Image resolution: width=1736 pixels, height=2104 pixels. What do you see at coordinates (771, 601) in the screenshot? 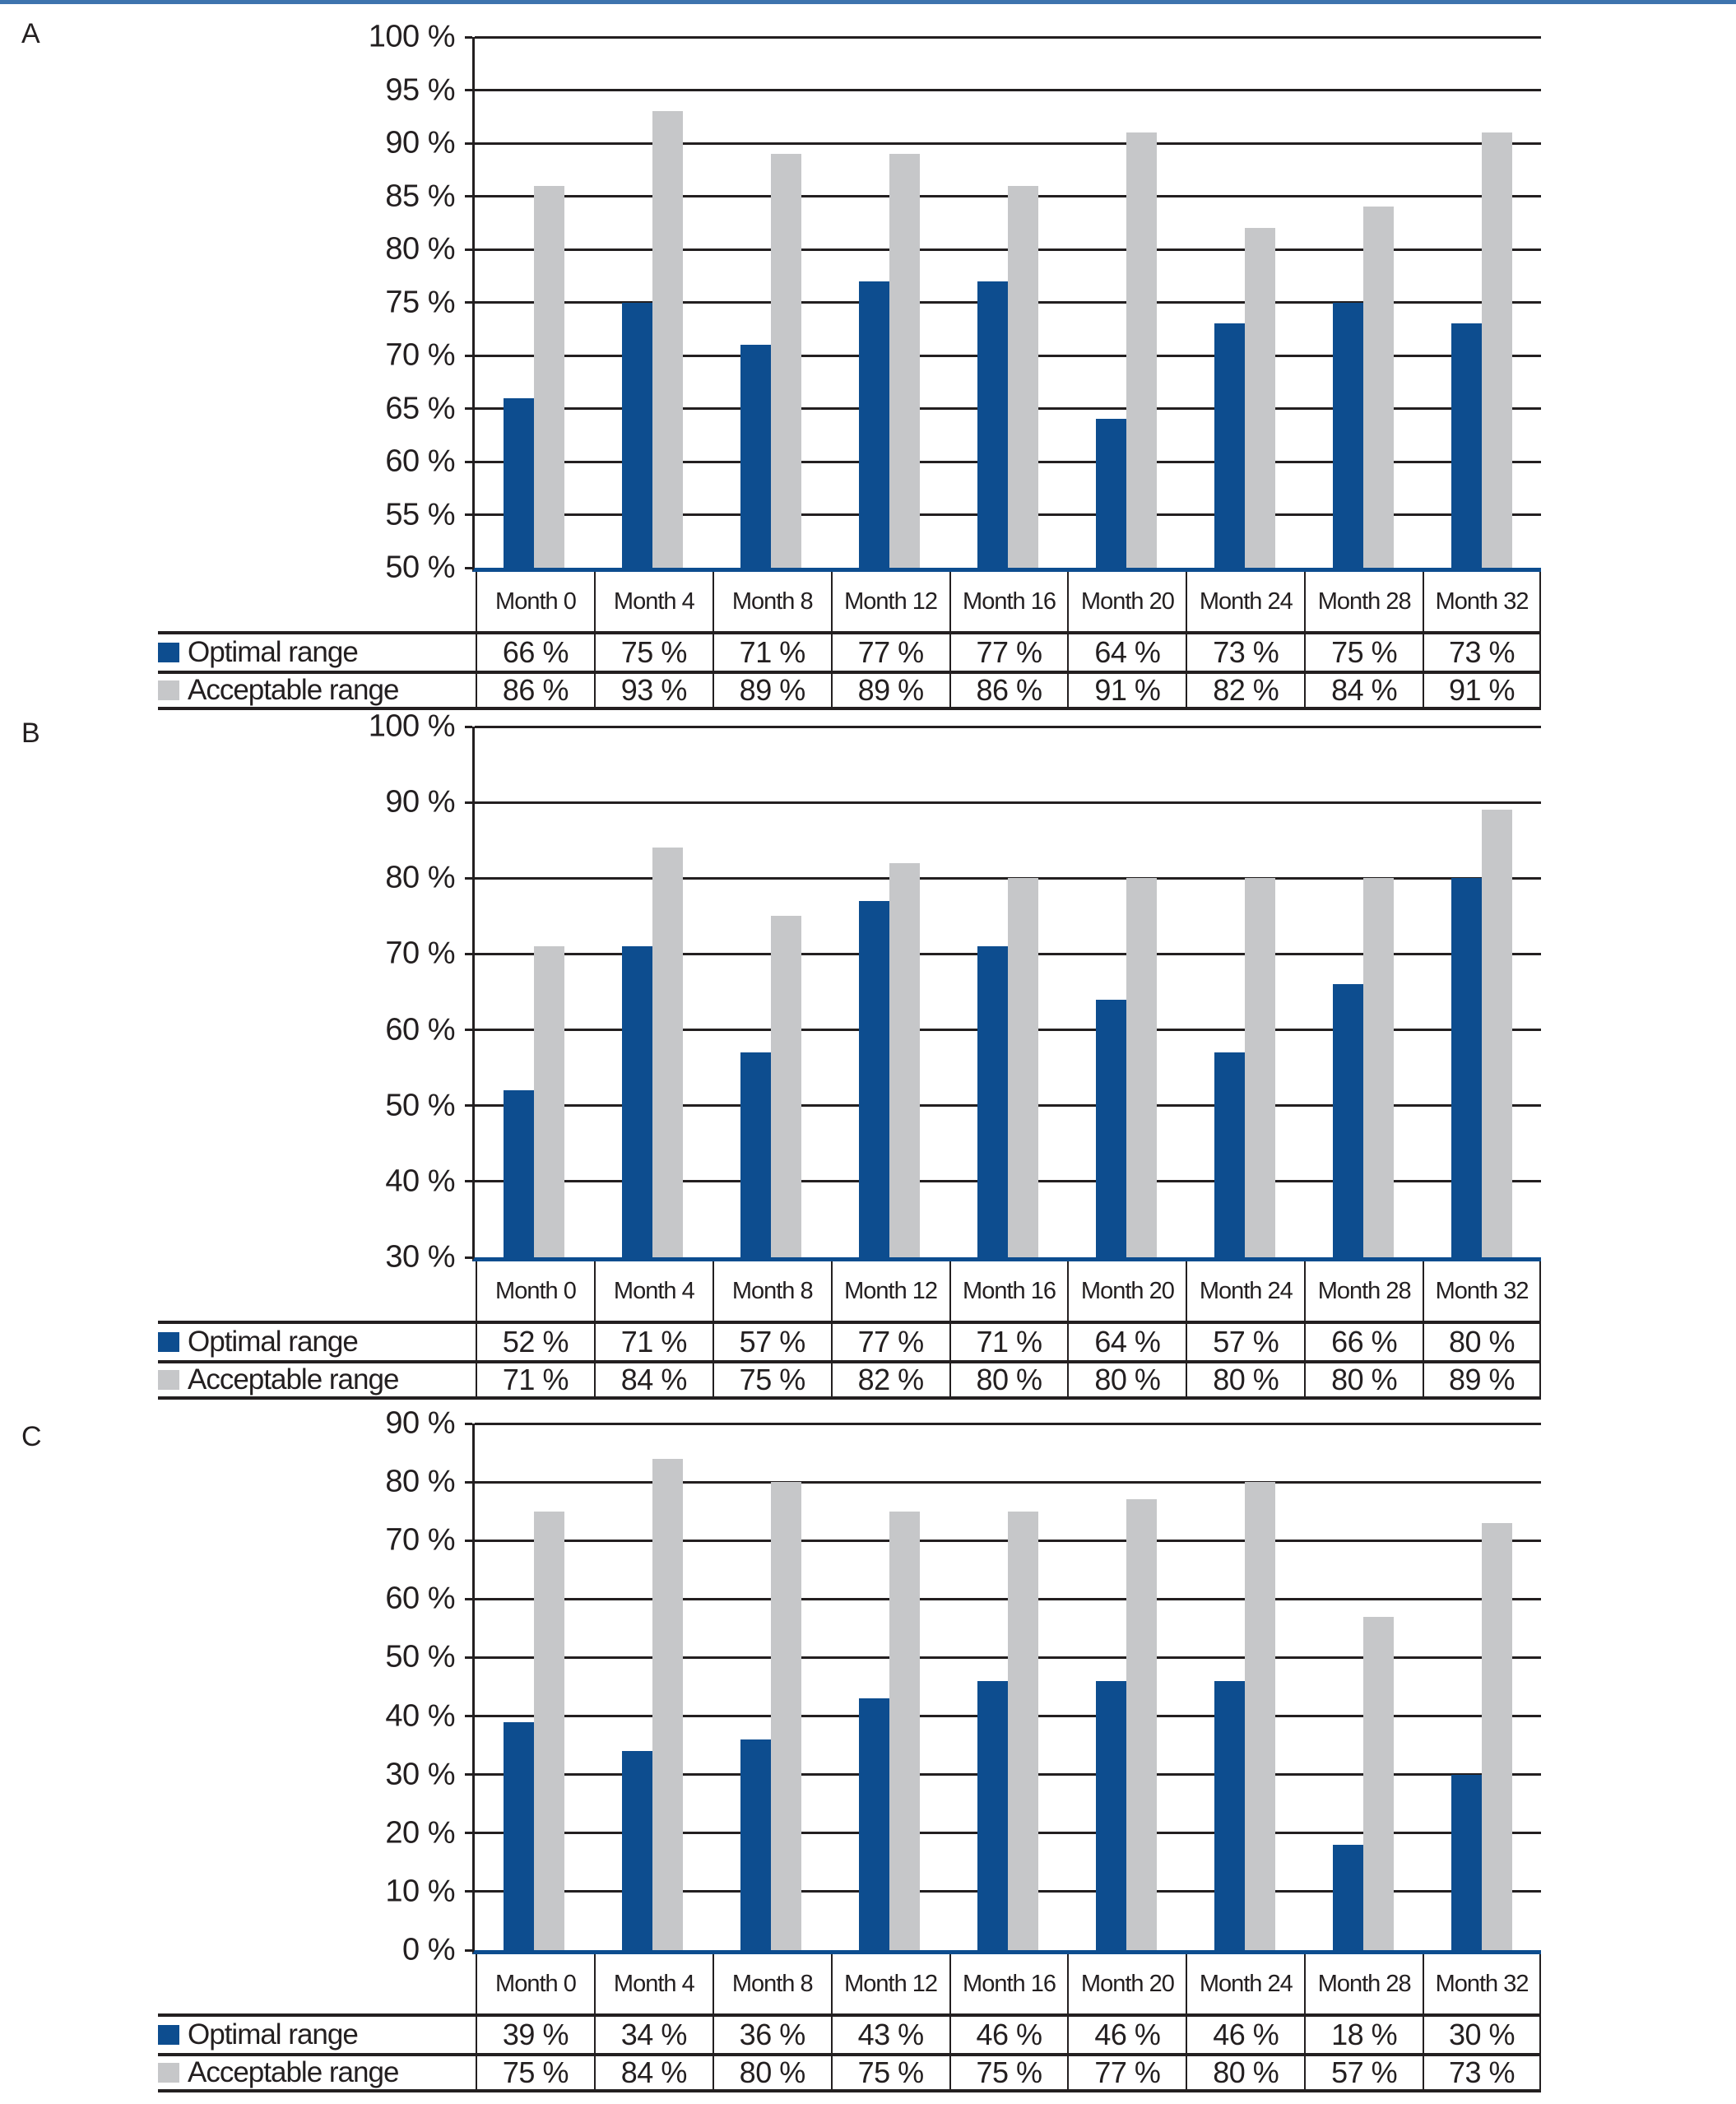
I see `month-header-cell: Month 8` at bounding box center [771, 601].